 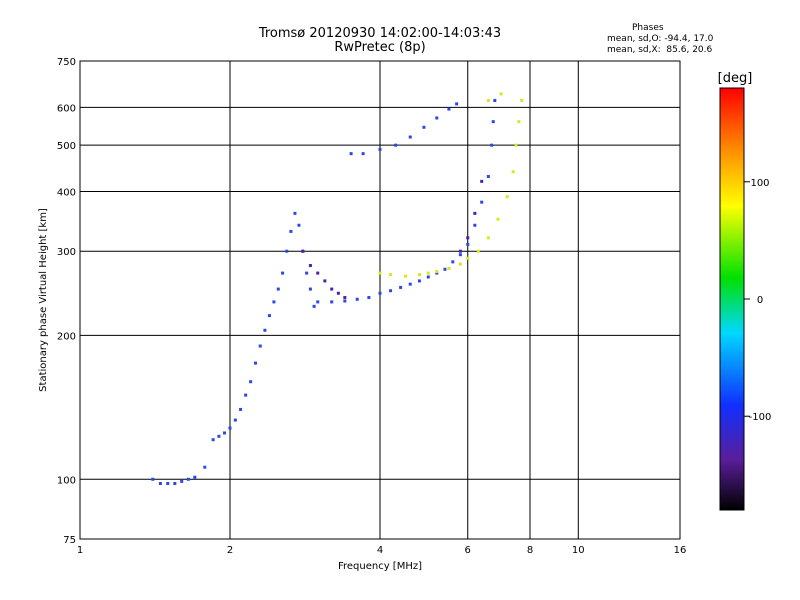 I want to click on x-axis-ticks: 1 2 4 6 8 10 16, so click(x=382, y=550).